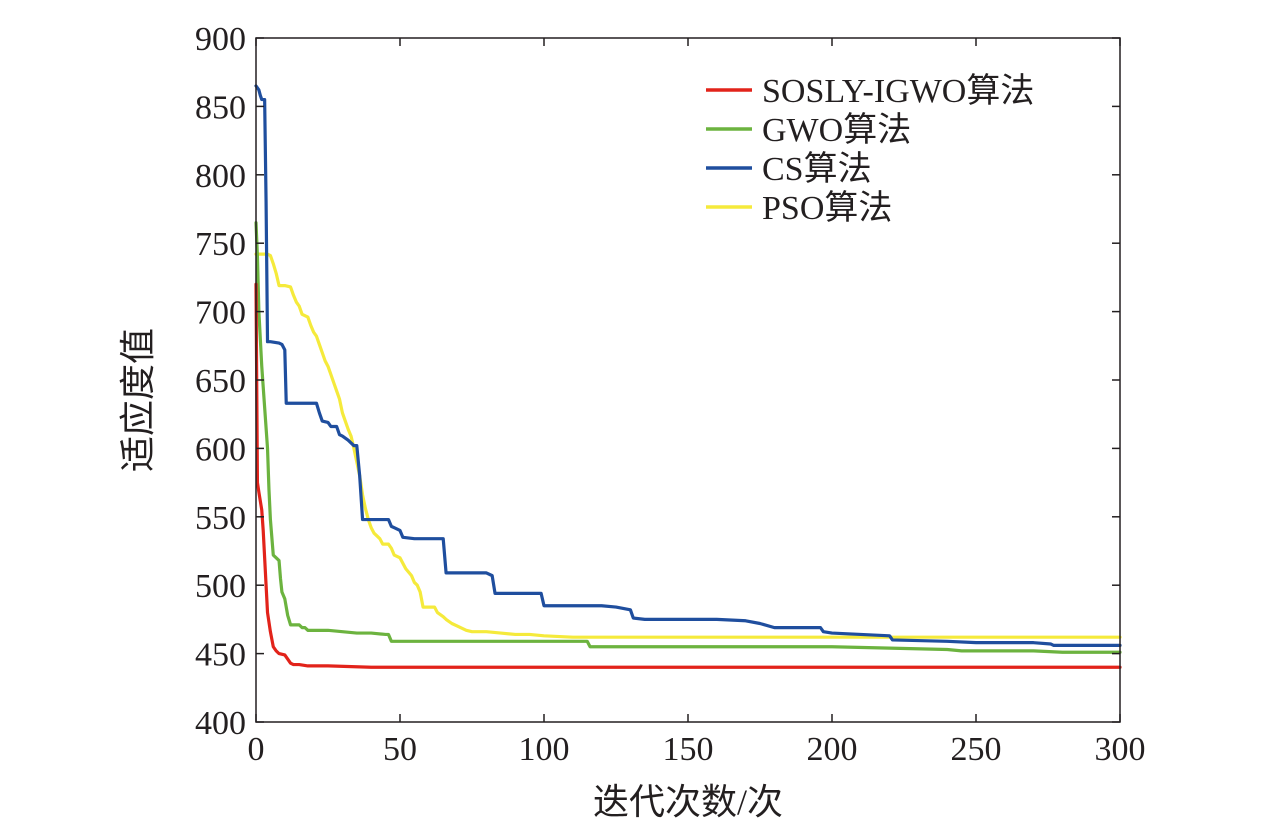  Describe the element at coordinates (1120, 749) in the screenshot. I see `x-tick-label: 300` at that location.